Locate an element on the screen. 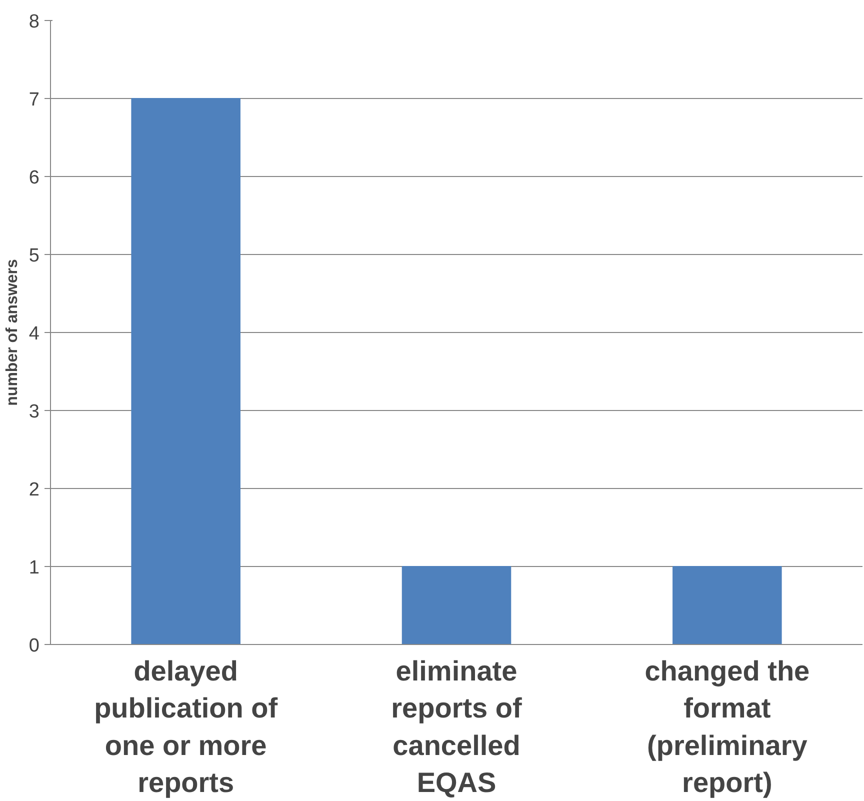 The width and height of the screenshot is (864, 801). y-tick-label: 0 is located at coordinates (34, 646).